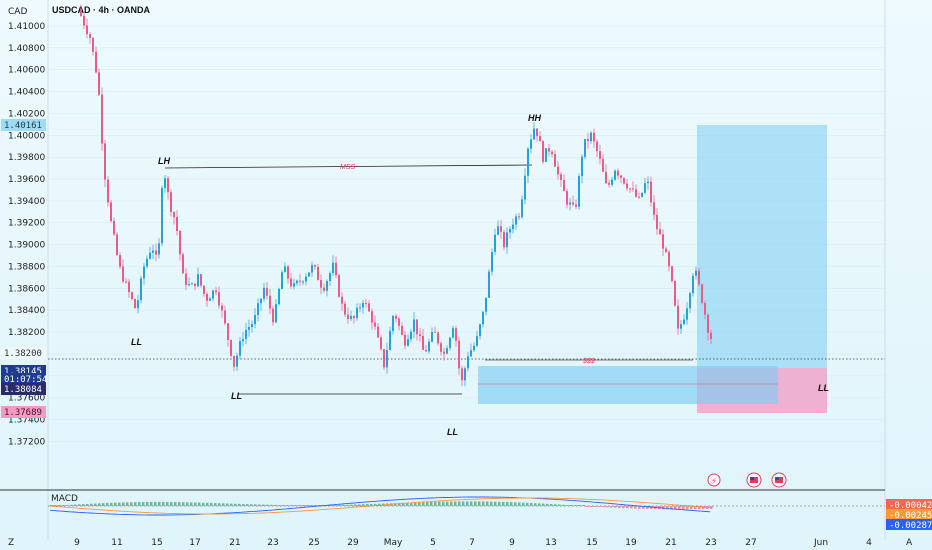 The image size is (932, 550). What do you see at coordinates (628, 385) in the screenshot?
I see `demand-zone` at bounding box center [628, 385].